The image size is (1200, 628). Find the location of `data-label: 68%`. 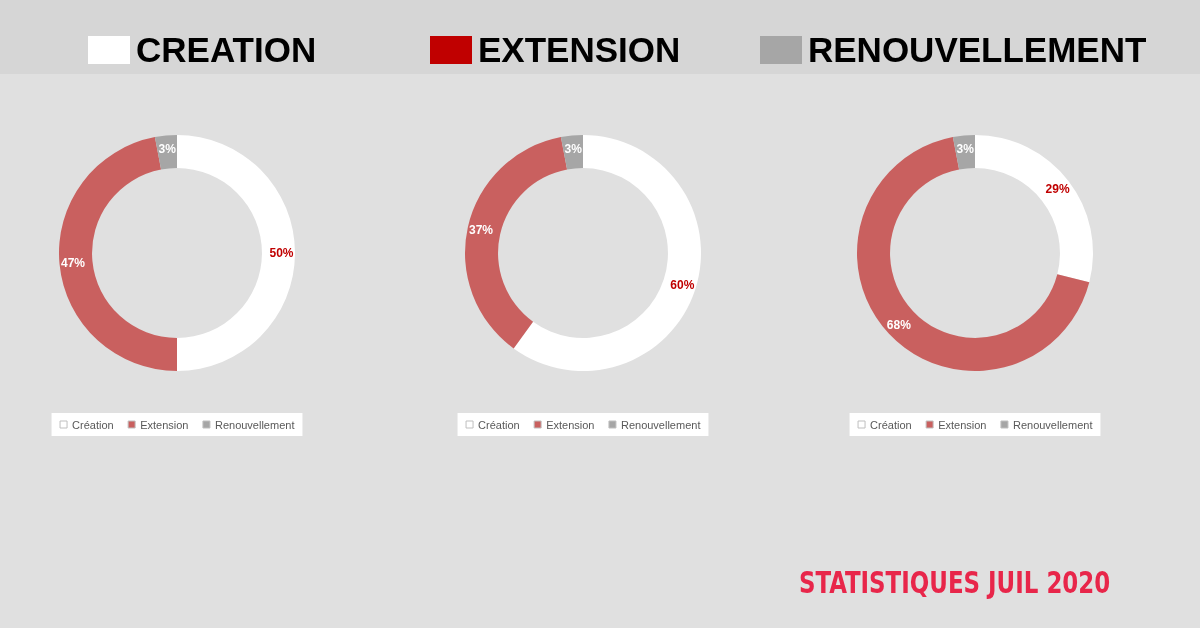

data-label: 68% is located at coordinates (899, 324).